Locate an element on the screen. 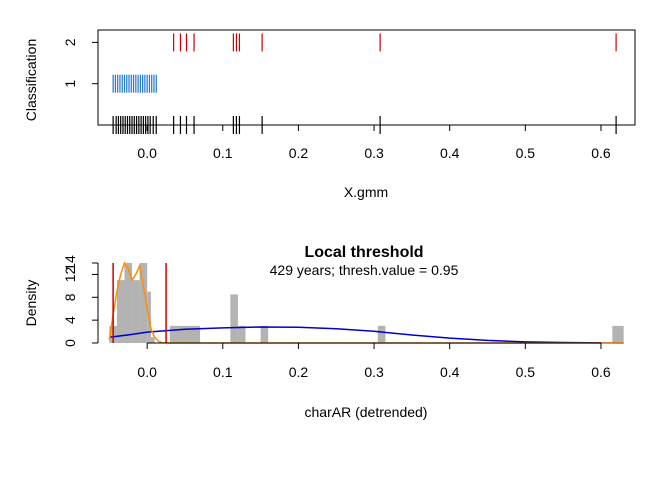  threshold-x-axis: 0.0 0.1 0.2 0.3 0.4 0.5 0.6 is located at coordinates (374, 361).